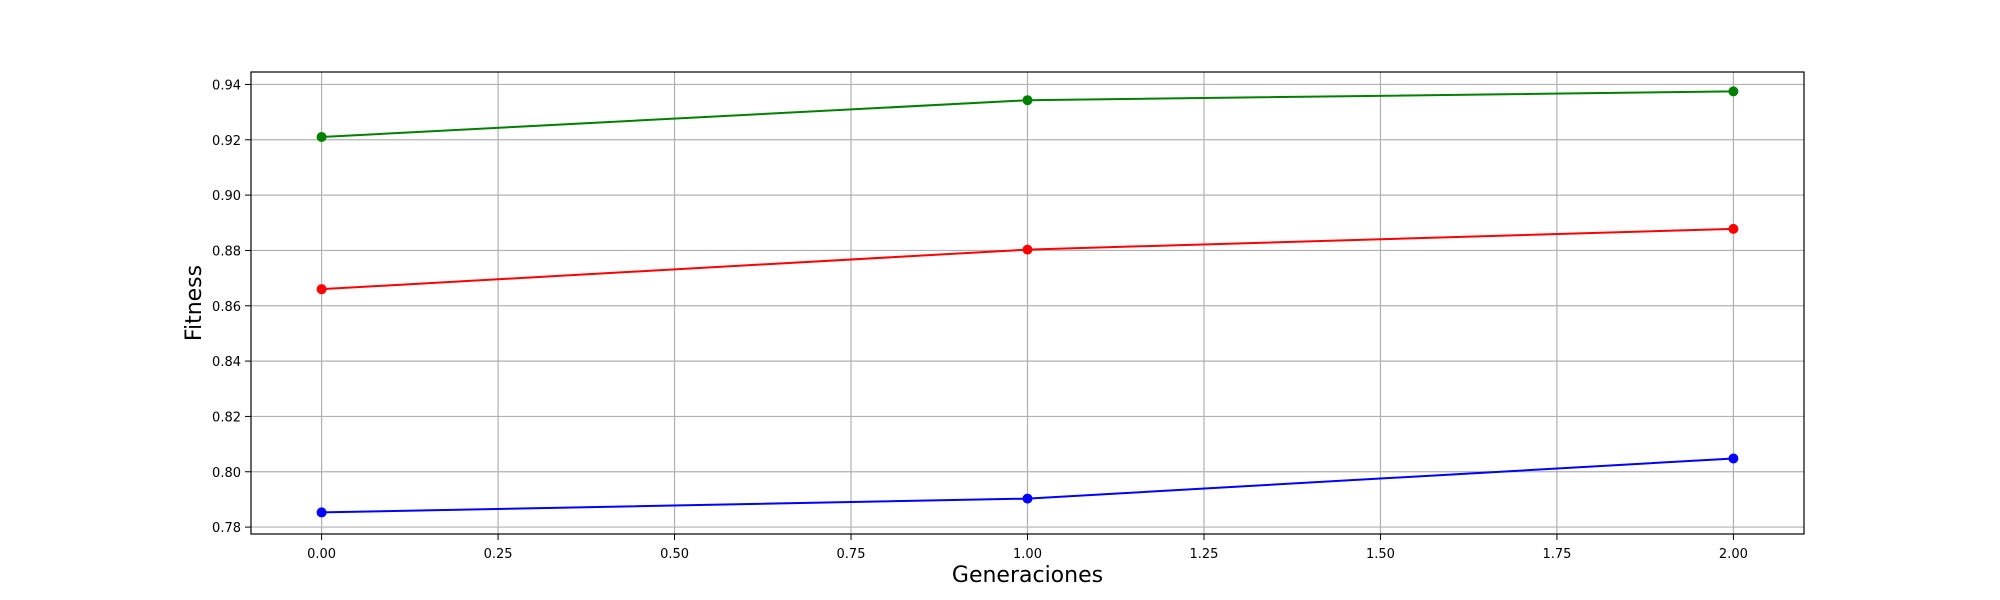  What do you see at coordinates (1556, 554) in the screenshot?
I see `x-tick-label: 1.75` at bounding box center [1556, 554].